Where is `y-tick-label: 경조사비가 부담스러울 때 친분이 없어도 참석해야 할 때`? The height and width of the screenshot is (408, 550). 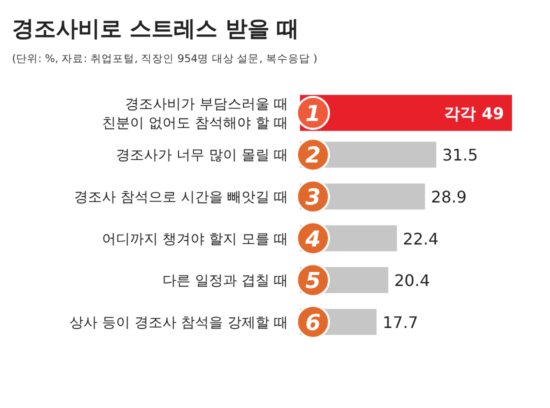
y-tick-label: 경조사비가 부담스러울 때 친분이 없어도 참석해야 할 때 is located at coordinates (195, 114).